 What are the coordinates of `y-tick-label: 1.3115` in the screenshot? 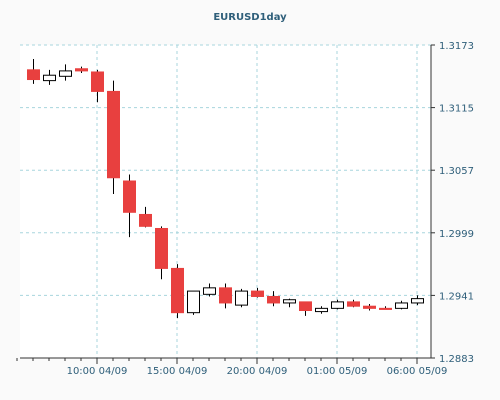 It's located at (456, 109).